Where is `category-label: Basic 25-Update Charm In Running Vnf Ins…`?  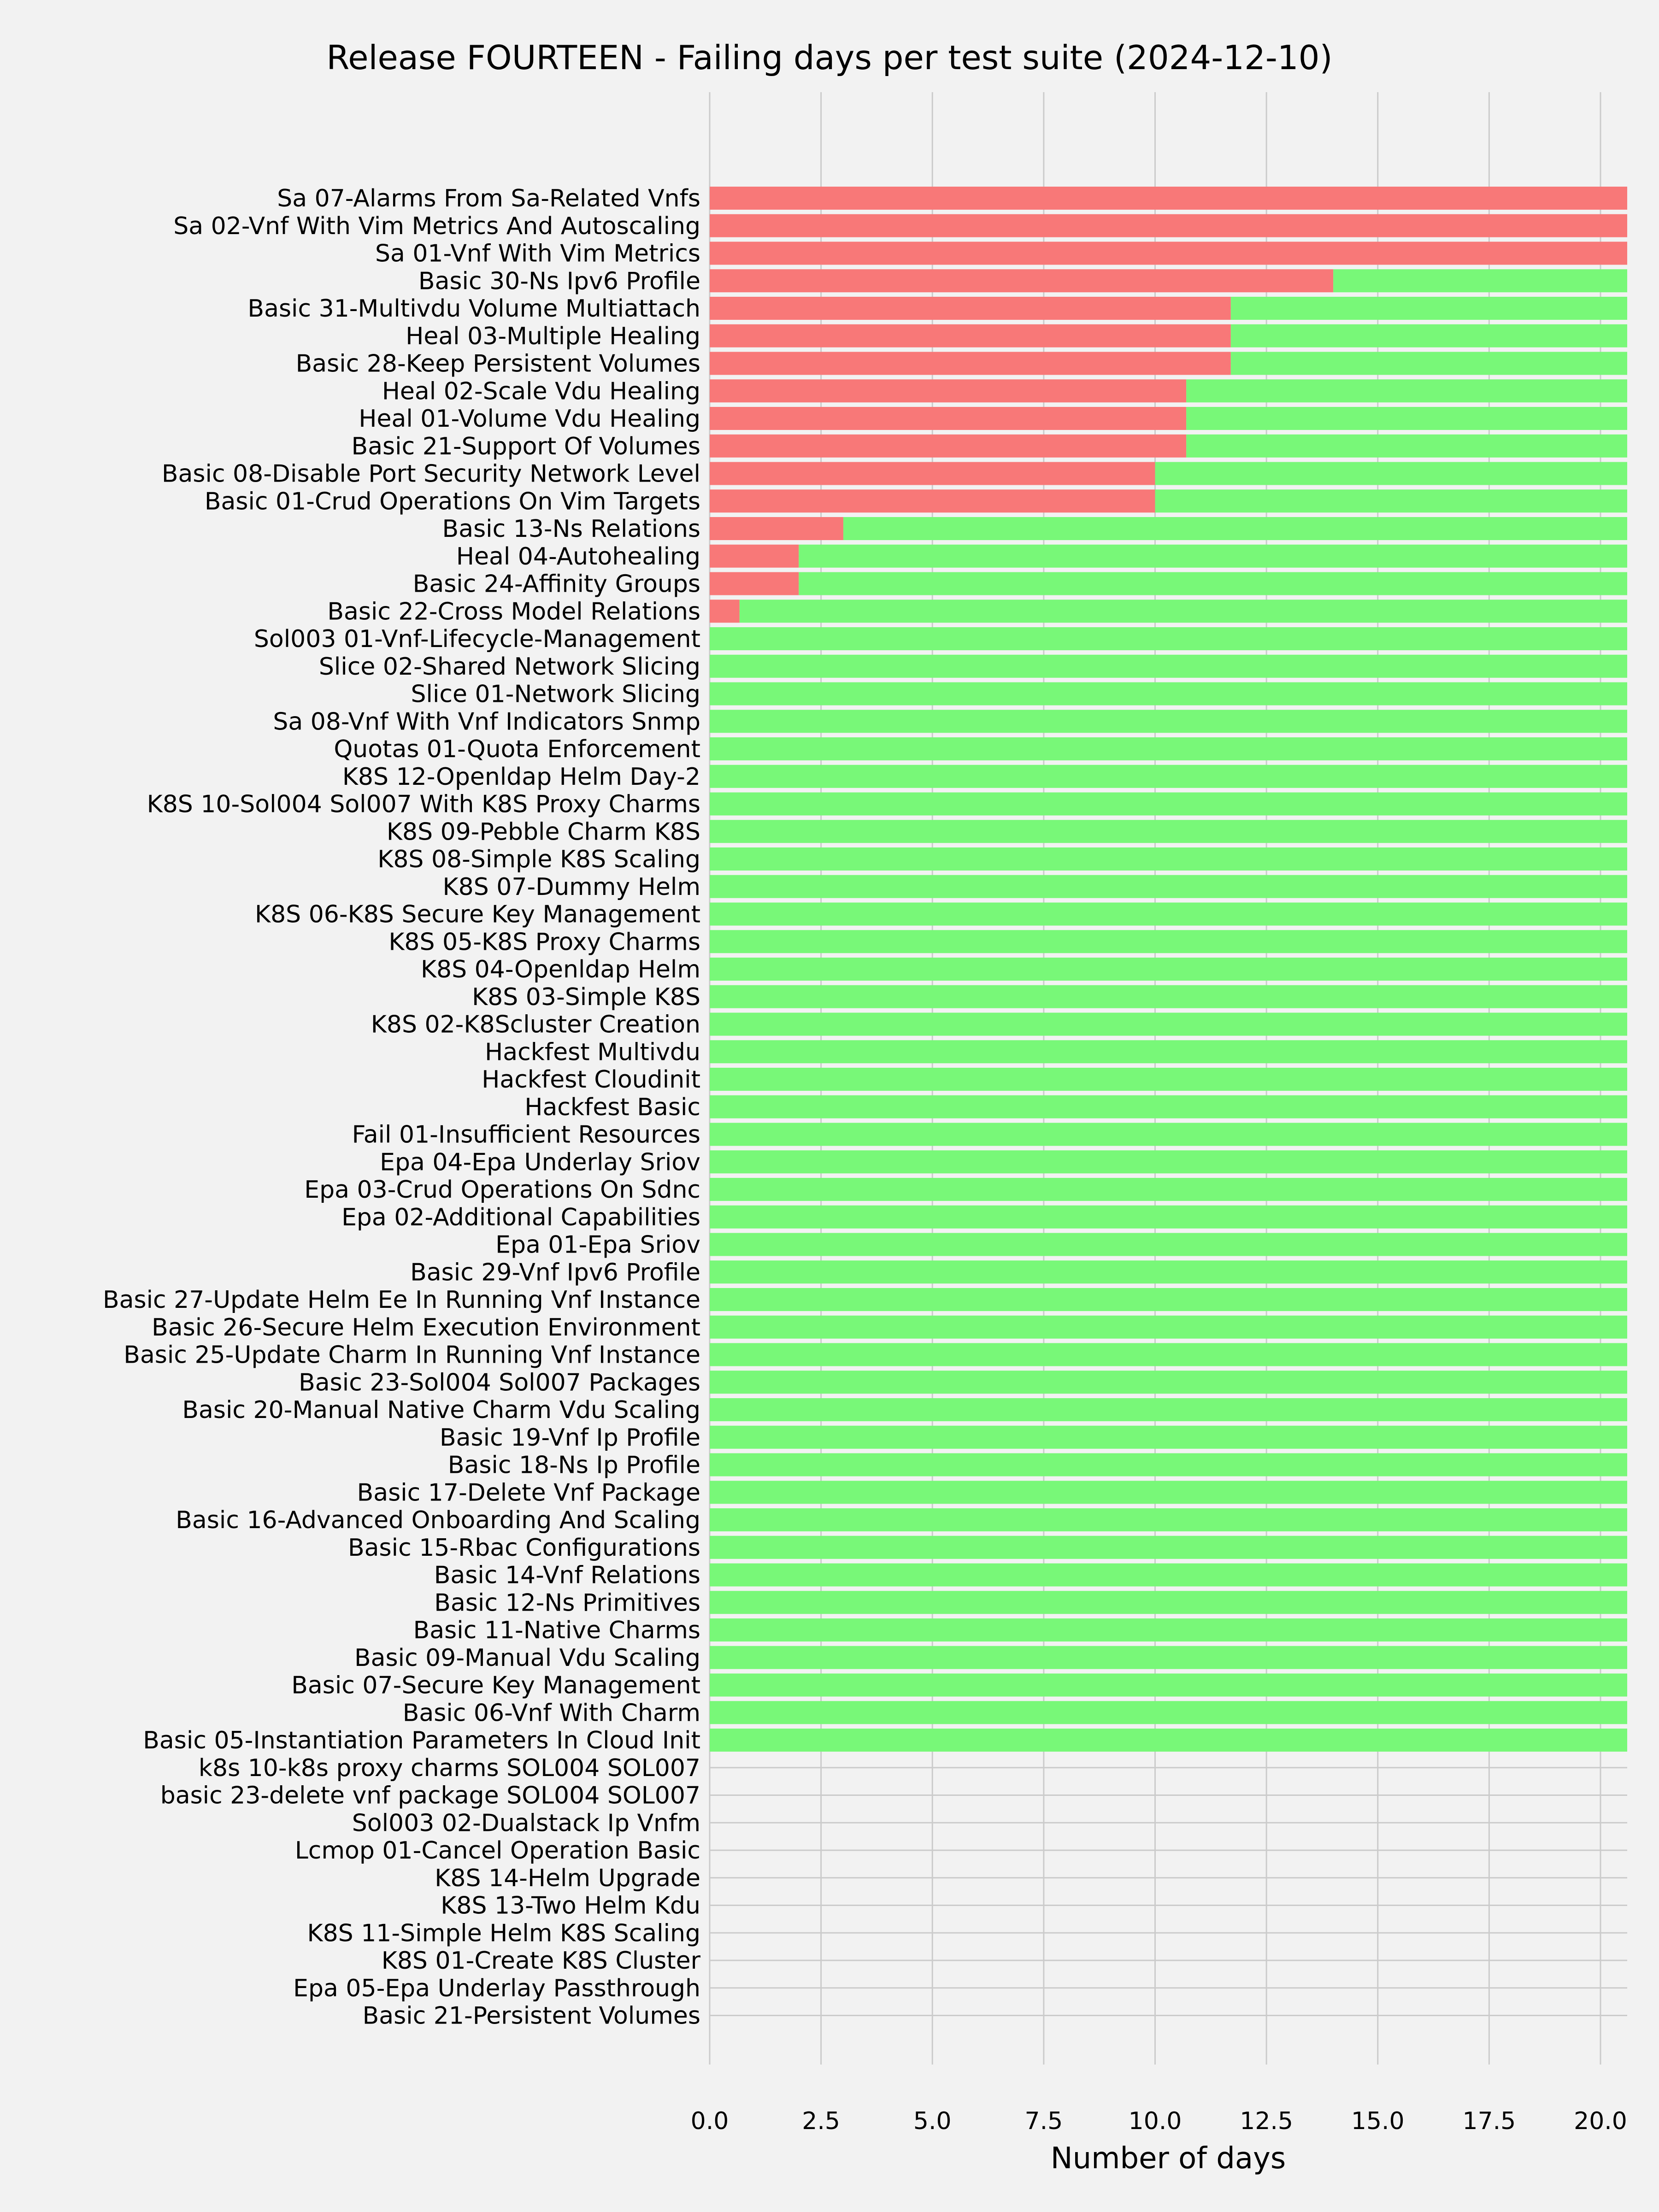
category-label: Basic 25-Update Charm In Running Vnf Ins… is located at coordinates (412, 1355).